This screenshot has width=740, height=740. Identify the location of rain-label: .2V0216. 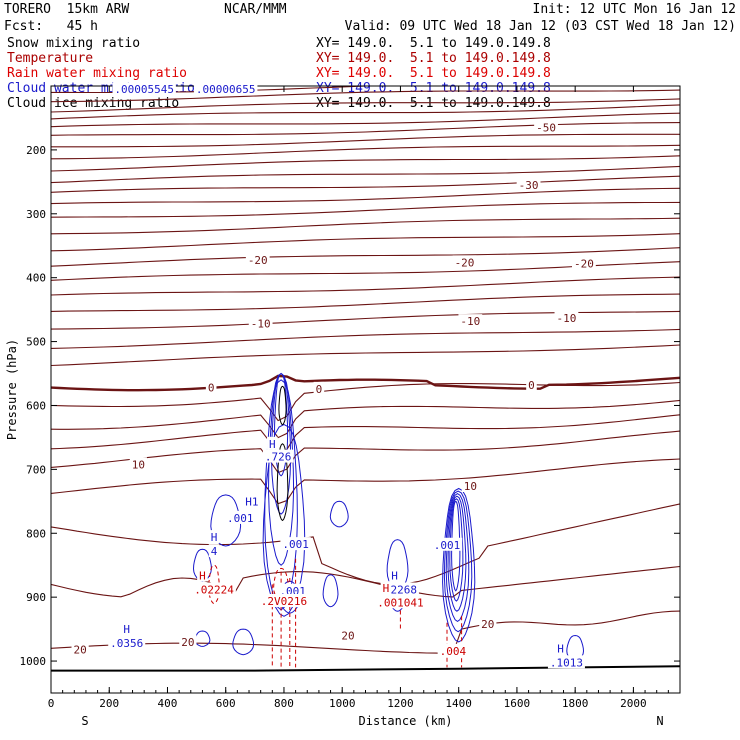
(284, 601).